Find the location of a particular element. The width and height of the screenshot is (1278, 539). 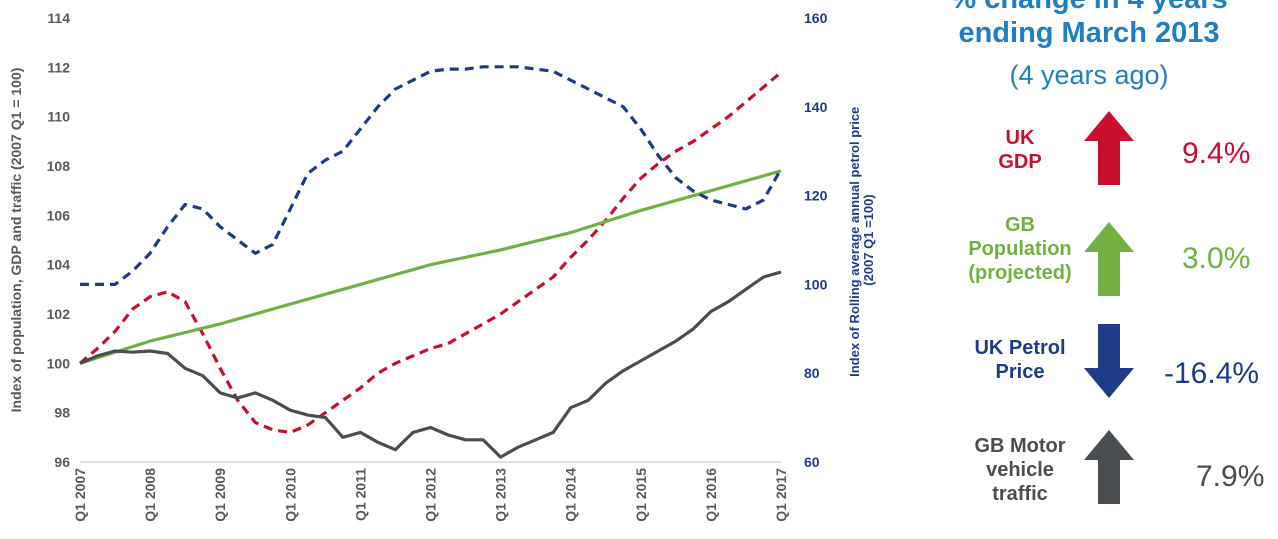

row-label-gb-population: GB Population (projected) is located at coordinates (1020, 249).